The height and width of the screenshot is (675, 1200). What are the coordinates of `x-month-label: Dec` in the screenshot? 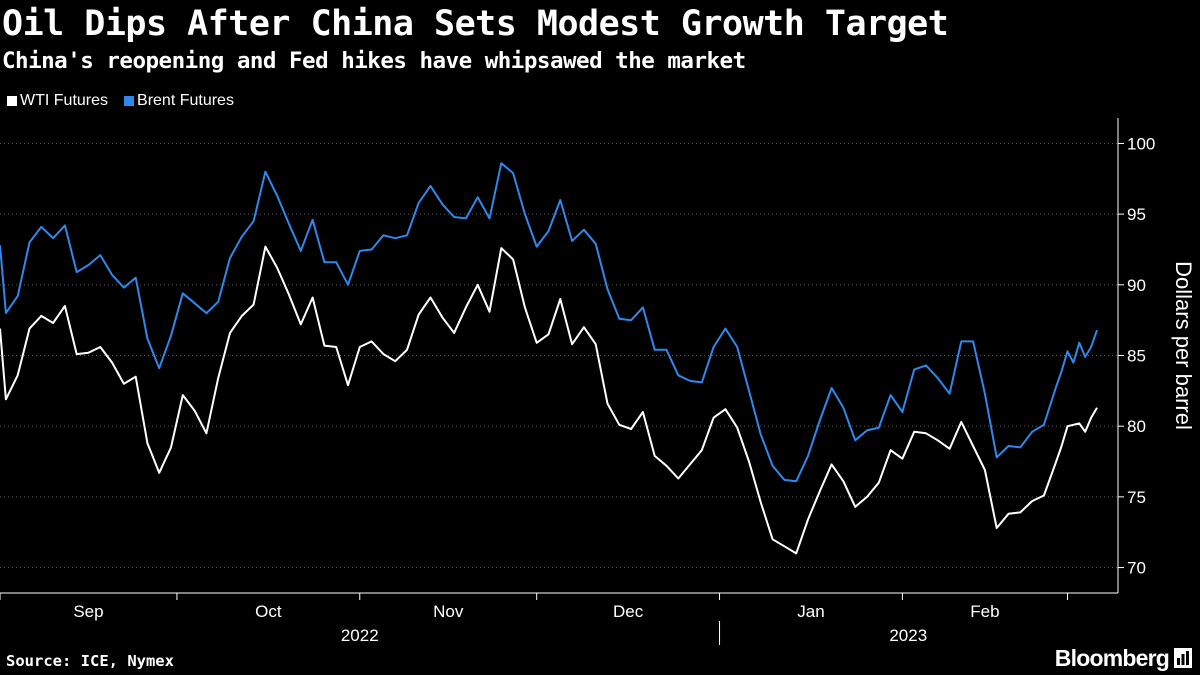 It's located at (628, 611).